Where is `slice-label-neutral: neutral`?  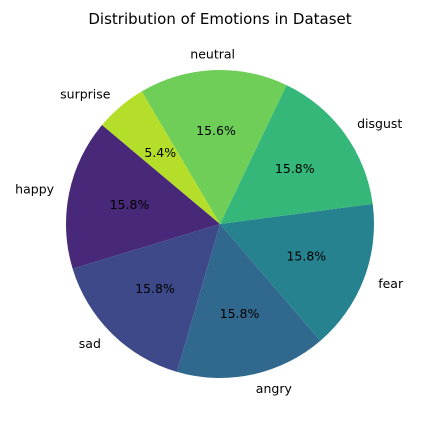 slice-label-neutral: neutral is located at coordinates (212, 53).